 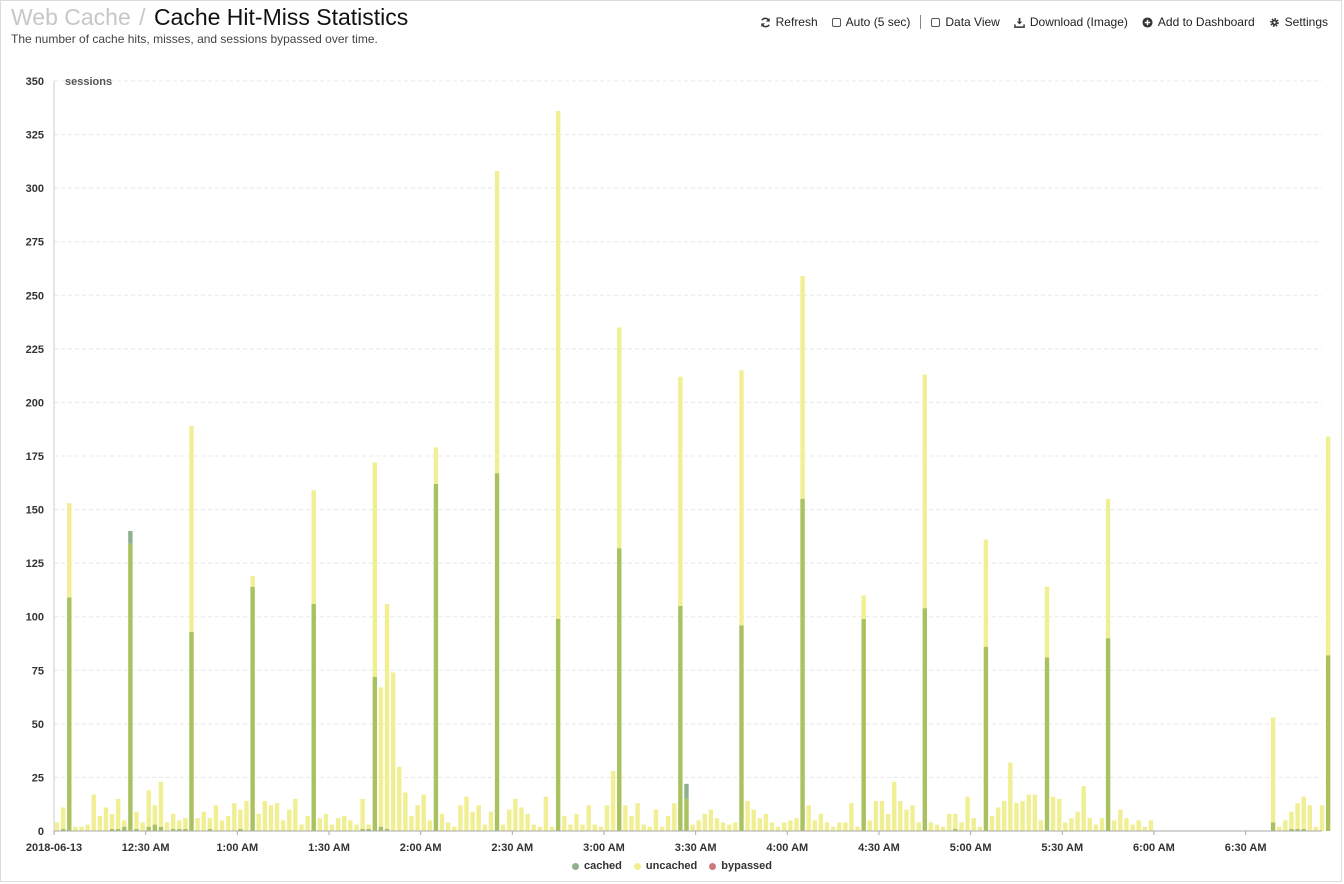 I want to click on legend-item-bypassed: bypassed, so click(x=740, y=866).